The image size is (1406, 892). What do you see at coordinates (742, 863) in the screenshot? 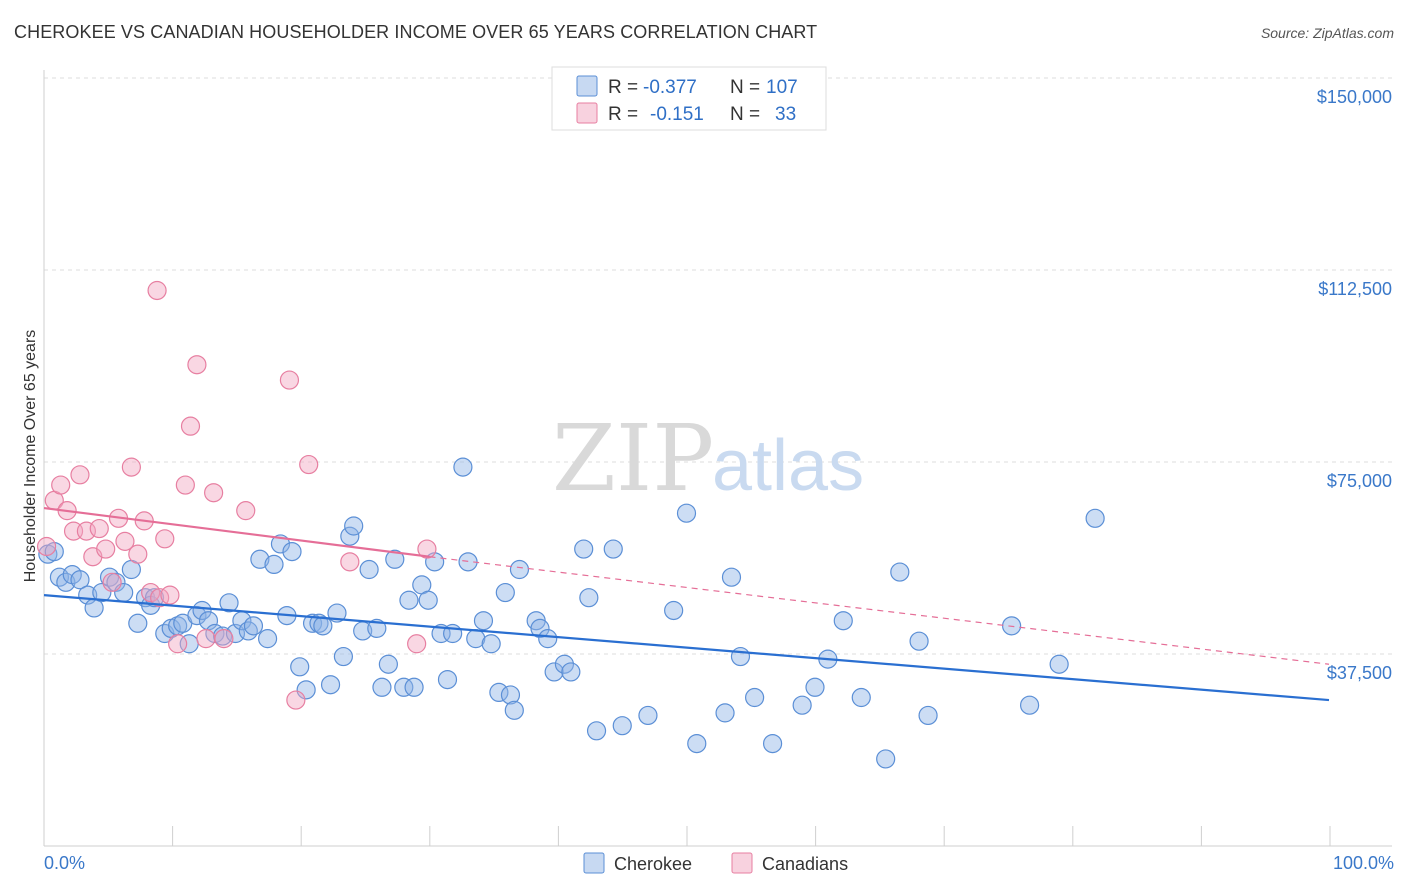
I see `bottom-legend-swatch-canadians` at bounding box center [742, 863].